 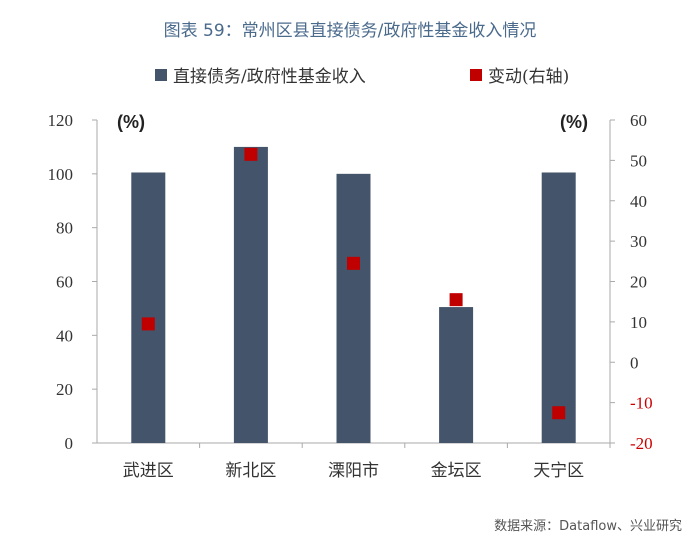 I want to click on left-tick-label: 120, so click(x=61, y=120).